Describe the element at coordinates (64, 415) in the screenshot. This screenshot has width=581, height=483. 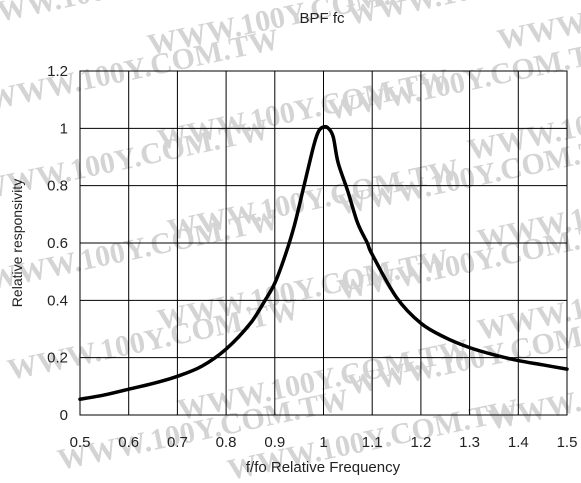
I see `y-tick-label: 0` at that location.